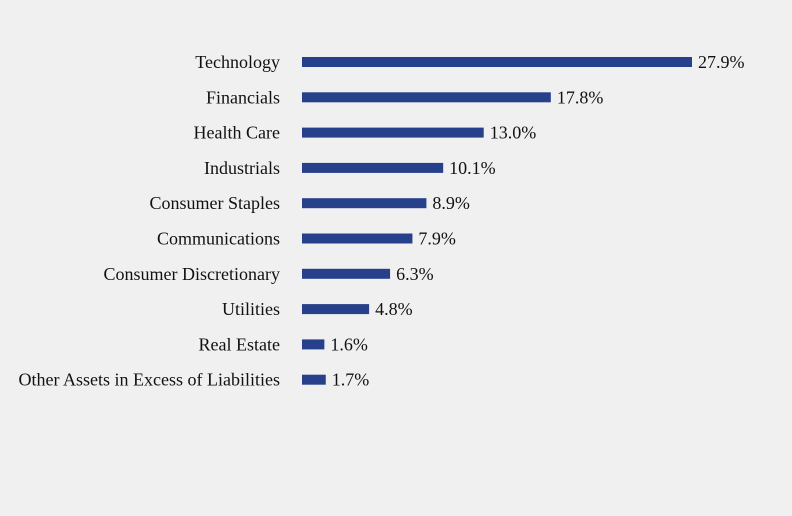  Describe the element at coordinates (346, 273) in the screenshot. I see `bar-consumer-discretionary` at that location.